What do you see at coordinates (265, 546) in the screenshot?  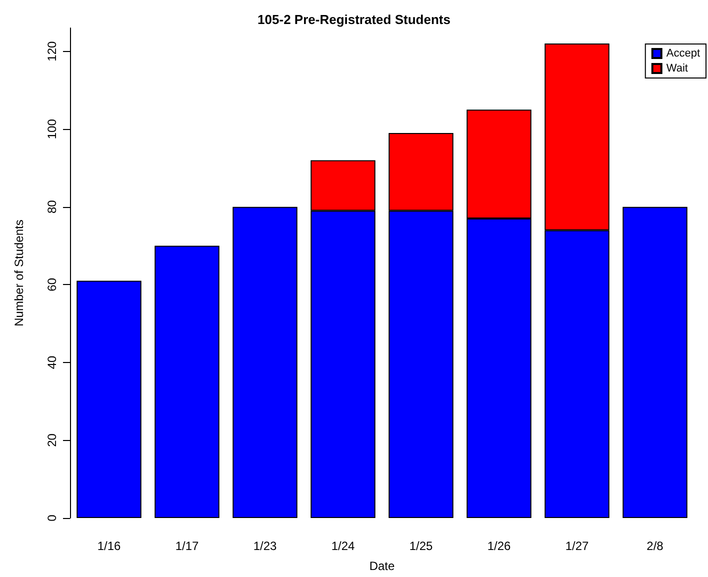 I see `x-tick-label: 1/23` at bounding box center [265, 546].